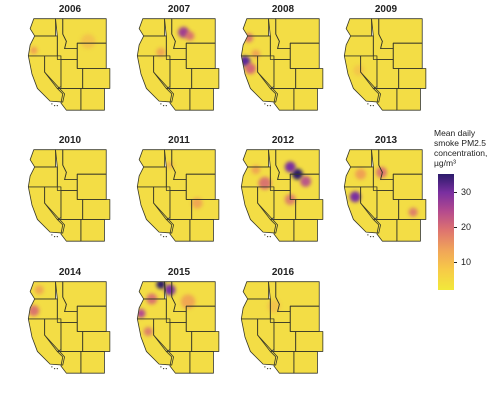  What do you see at coordinates (179, 9) in the screenshot?
I see `panel-year-label: 2007` at bounding box center [179, 9].